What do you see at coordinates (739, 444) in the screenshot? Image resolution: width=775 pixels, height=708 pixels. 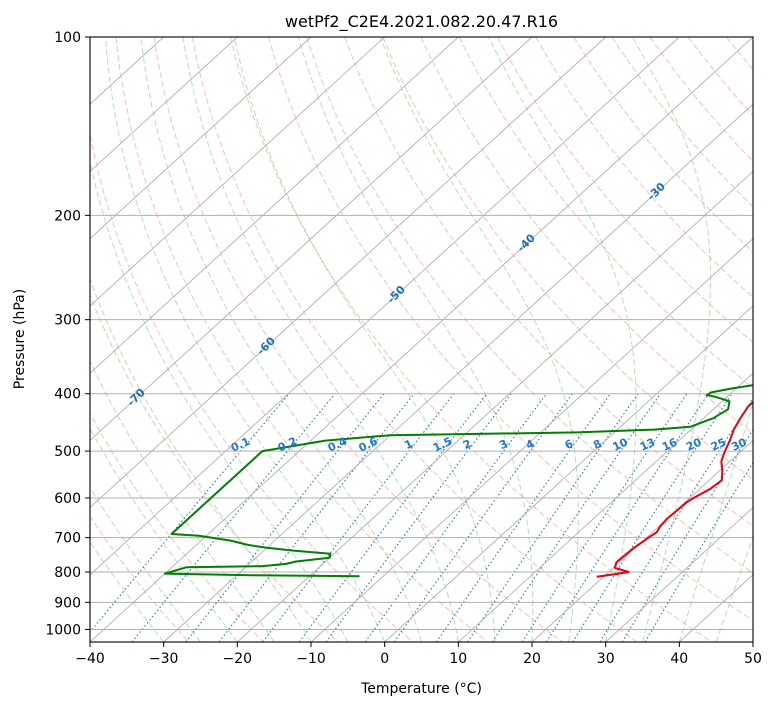 I see `mixing-ratio-label: 30` at bounding box center [739, 444].